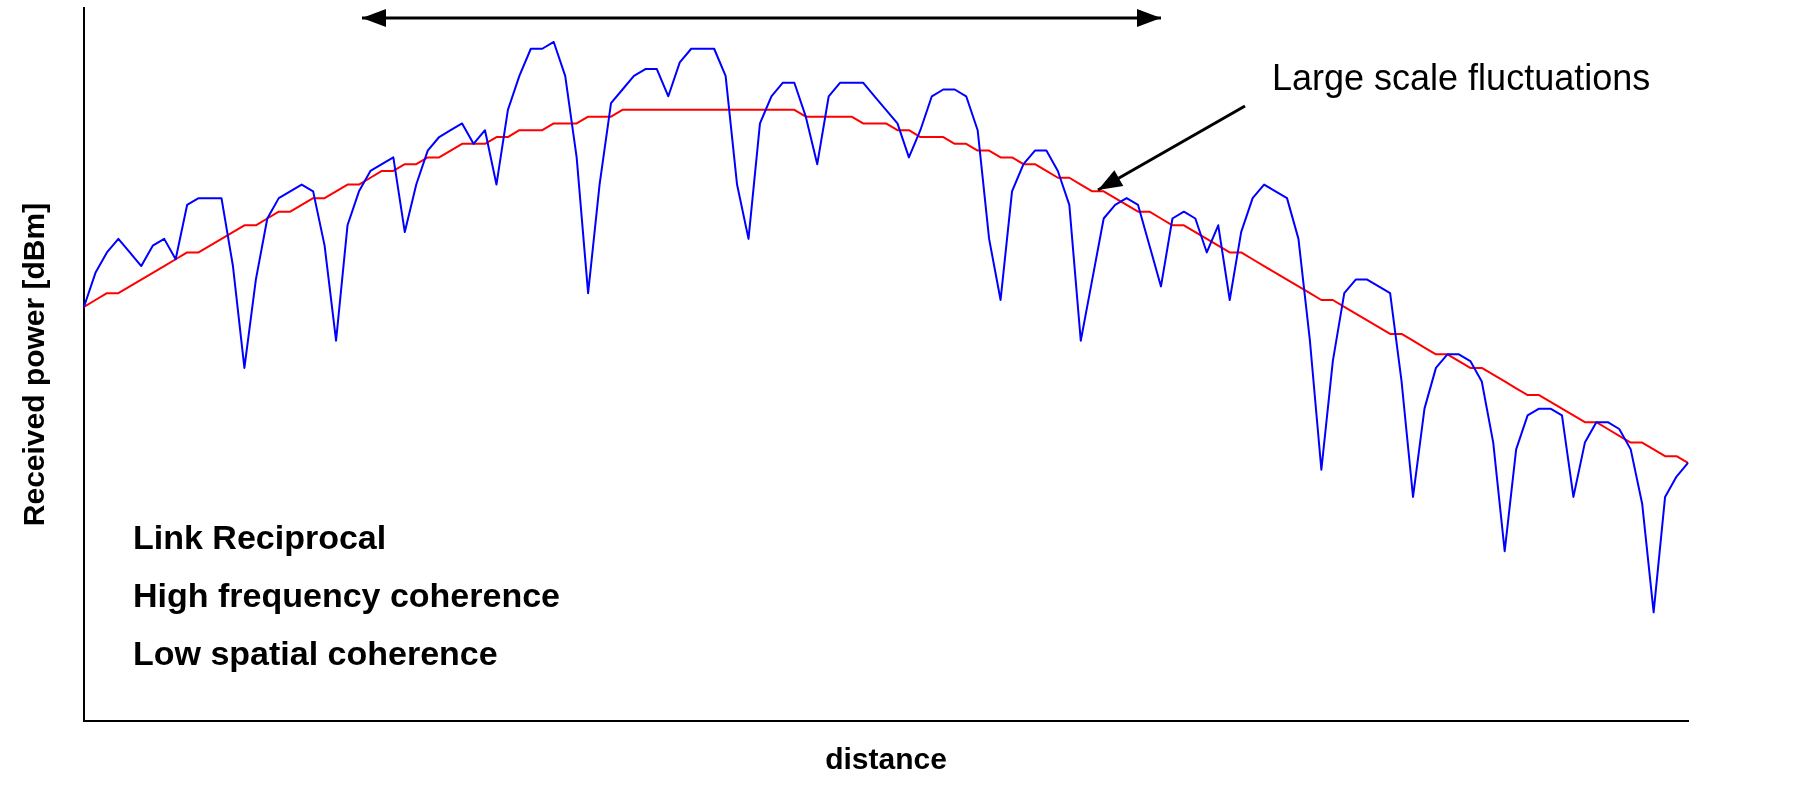 The height and width of the screenshot is (789, 1796). Describe the element at coordinates (34, 364) in the screenshot. I see `y-axis-title: Received power [dBm]` at that location.